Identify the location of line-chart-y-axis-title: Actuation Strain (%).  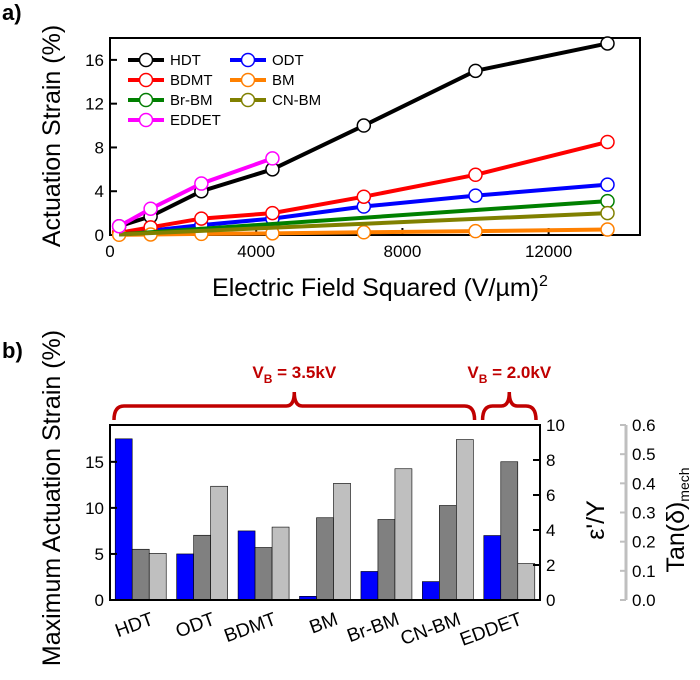
(52, 136).